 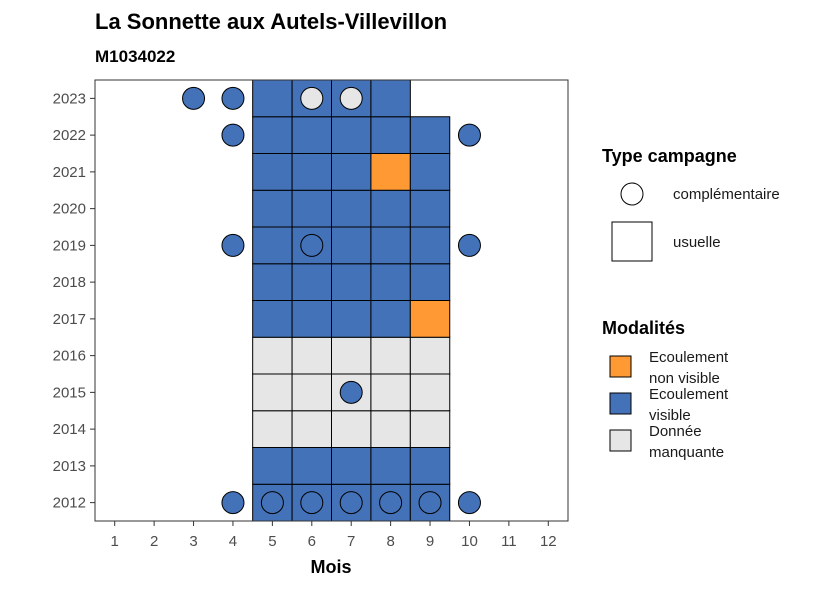 What do you see at coordinates (669, 156) in the screenshot?
I see `legend-type-title: Type campagne` at bounding box center [669, 156].